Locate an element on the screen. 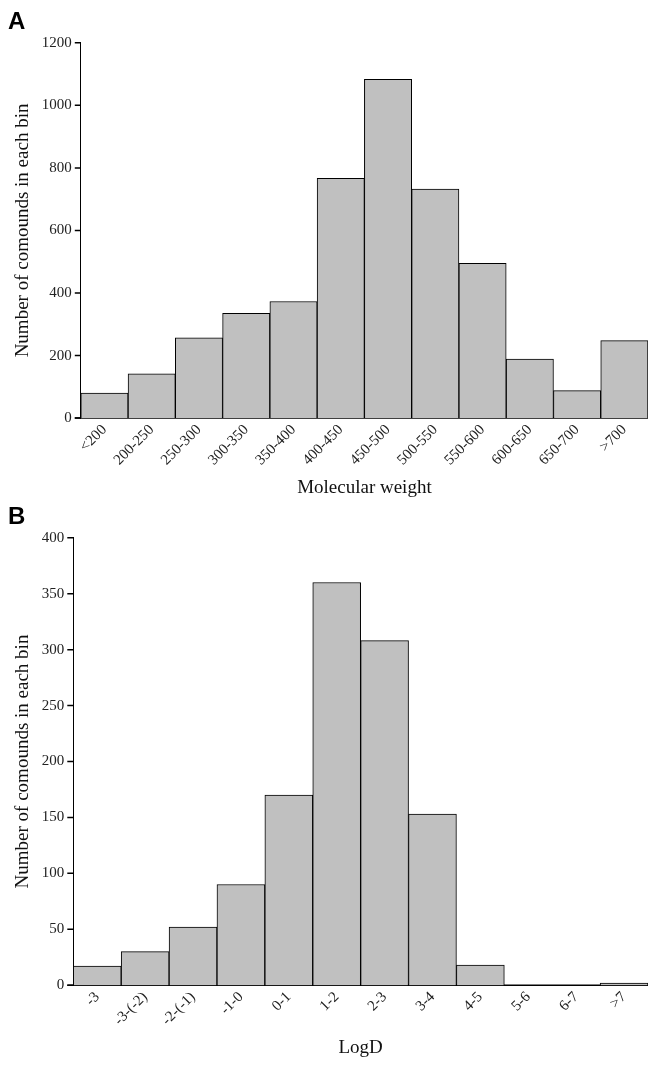 The height and width of the screenshot is (1072, 666). y-tick-label: 600 is located at coordinates (60, 229).